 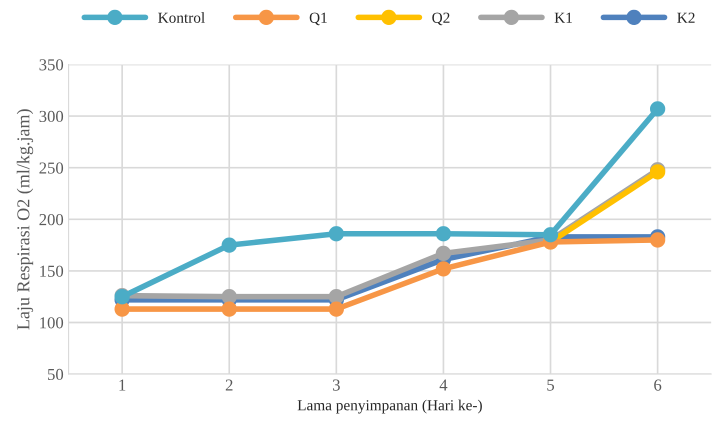 I want to click on x-tick-label: 4, so click(x=444, y=385).